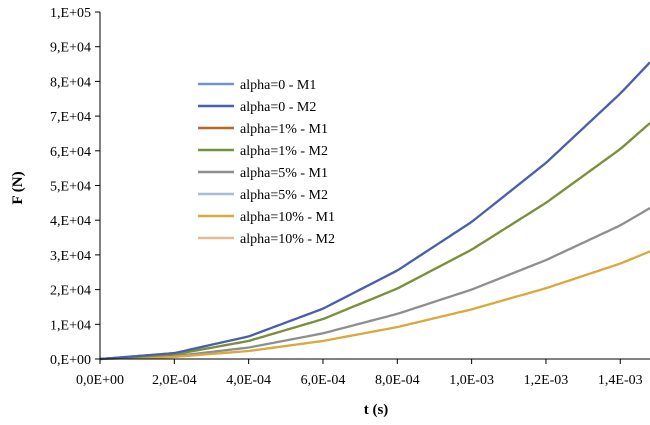  Describe the element at coordinates (100, 380) in the screenshot. I see `x-tick-label: 0,0E+00` at that location.